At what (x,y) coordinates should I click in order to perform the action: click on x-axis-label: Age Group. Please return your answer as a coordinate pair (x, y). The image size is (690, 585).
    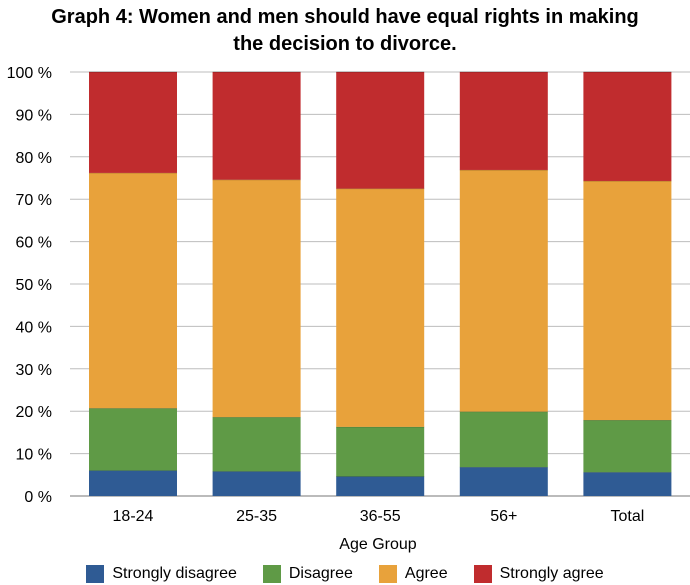
    Looking at the image, I should click on (377, 544).